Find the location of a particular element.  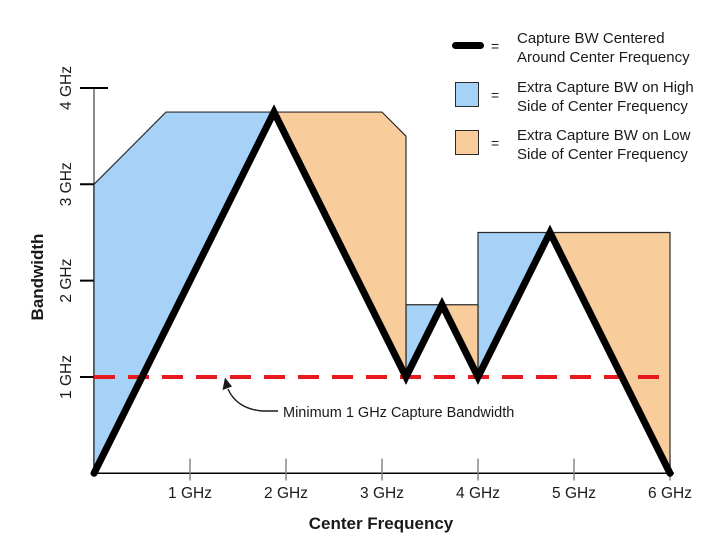

legend-label-line: Capture BW Centered is located at coordinates (591, 38).